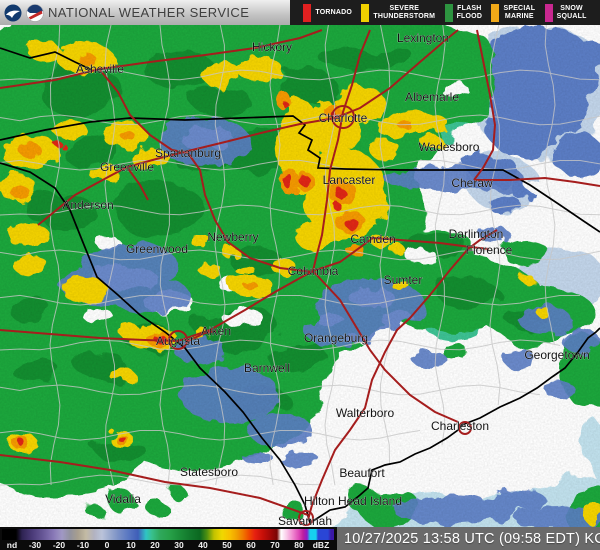  What do you see at coordinates (232, 237) in the screenshot?
I see `city-label-newberry: Newberry` at bounding box center [232, 237].